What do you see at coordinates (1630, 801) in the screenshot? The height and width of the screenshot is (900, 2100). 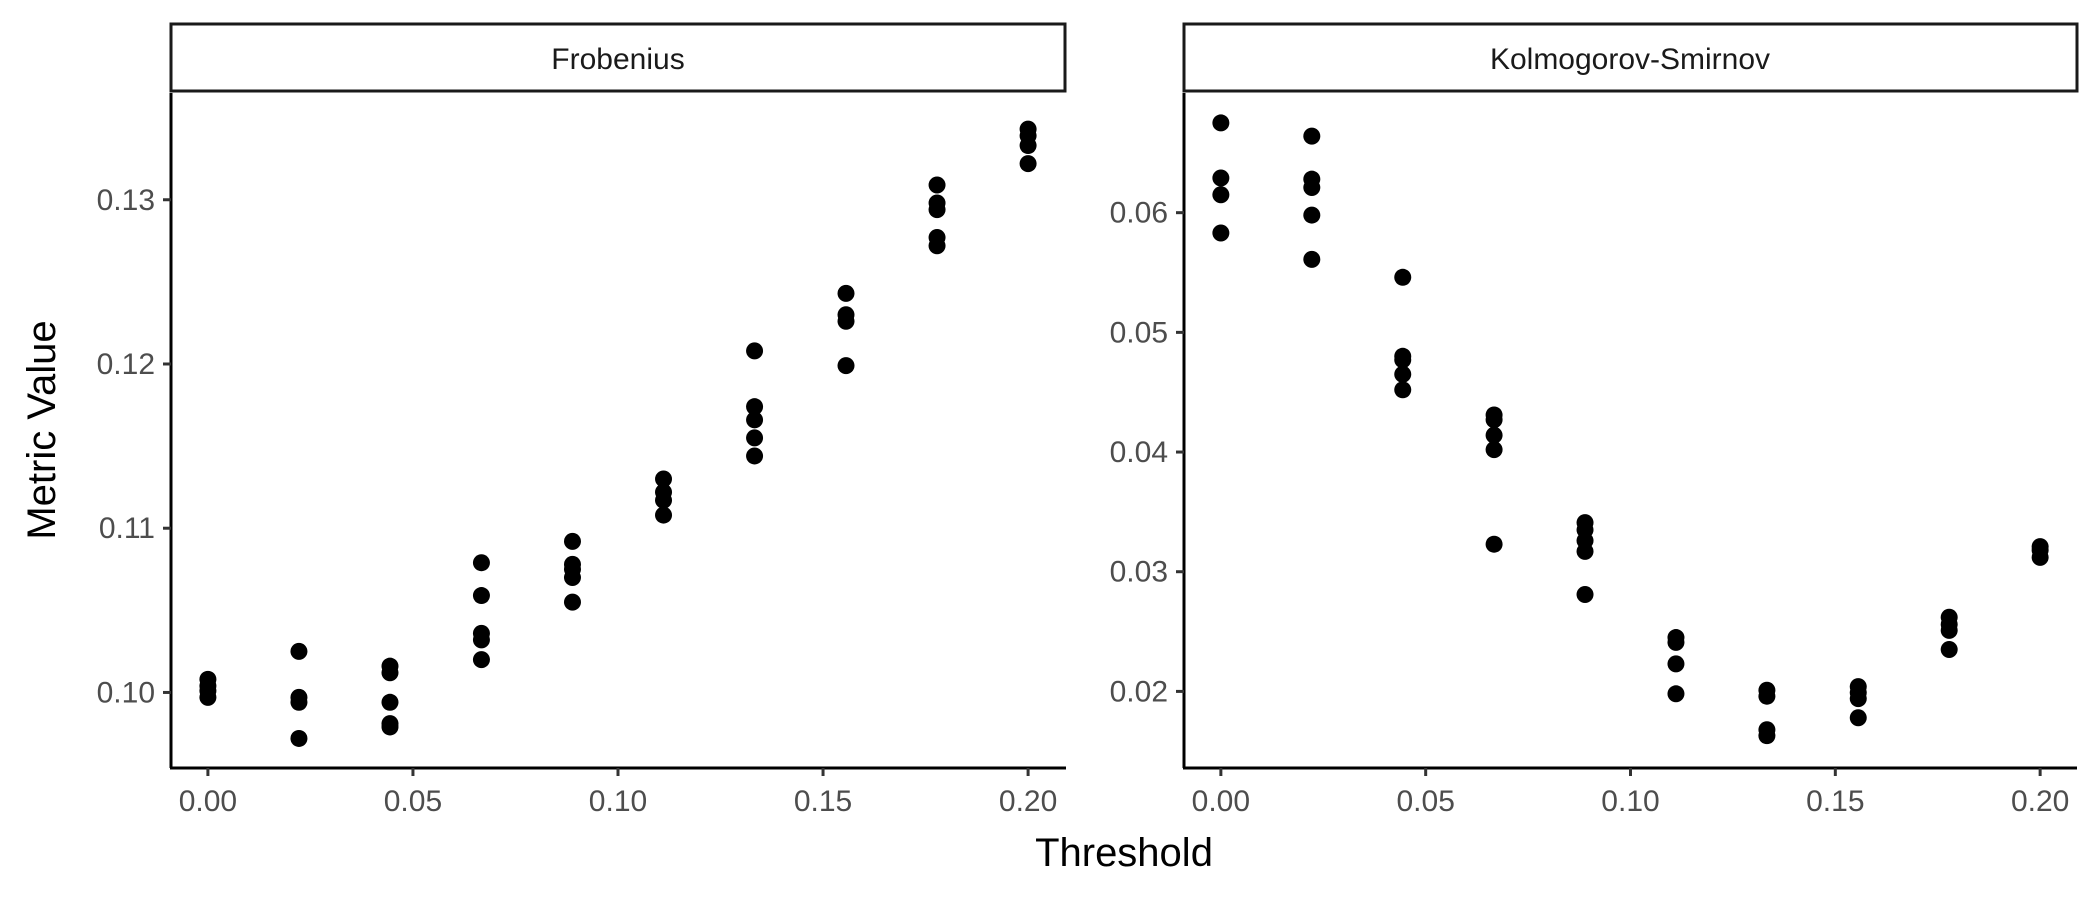 I see `x-tick-label-kolmogorov-smirnov: 0.10` at bounding box center [1630, 801].